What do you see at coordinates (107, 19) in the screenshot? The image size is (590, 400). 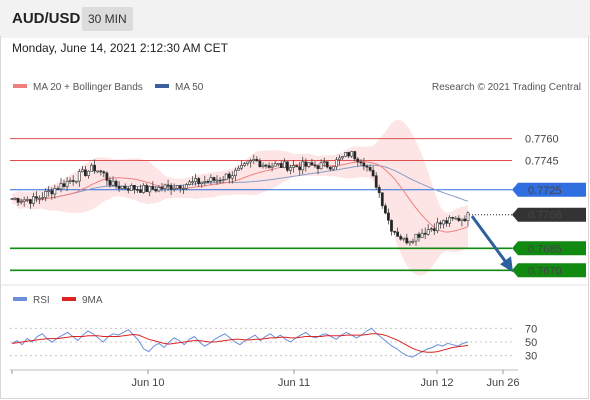 I see `timeframe-button: 30 MIN` at bounding box center [107, 19].